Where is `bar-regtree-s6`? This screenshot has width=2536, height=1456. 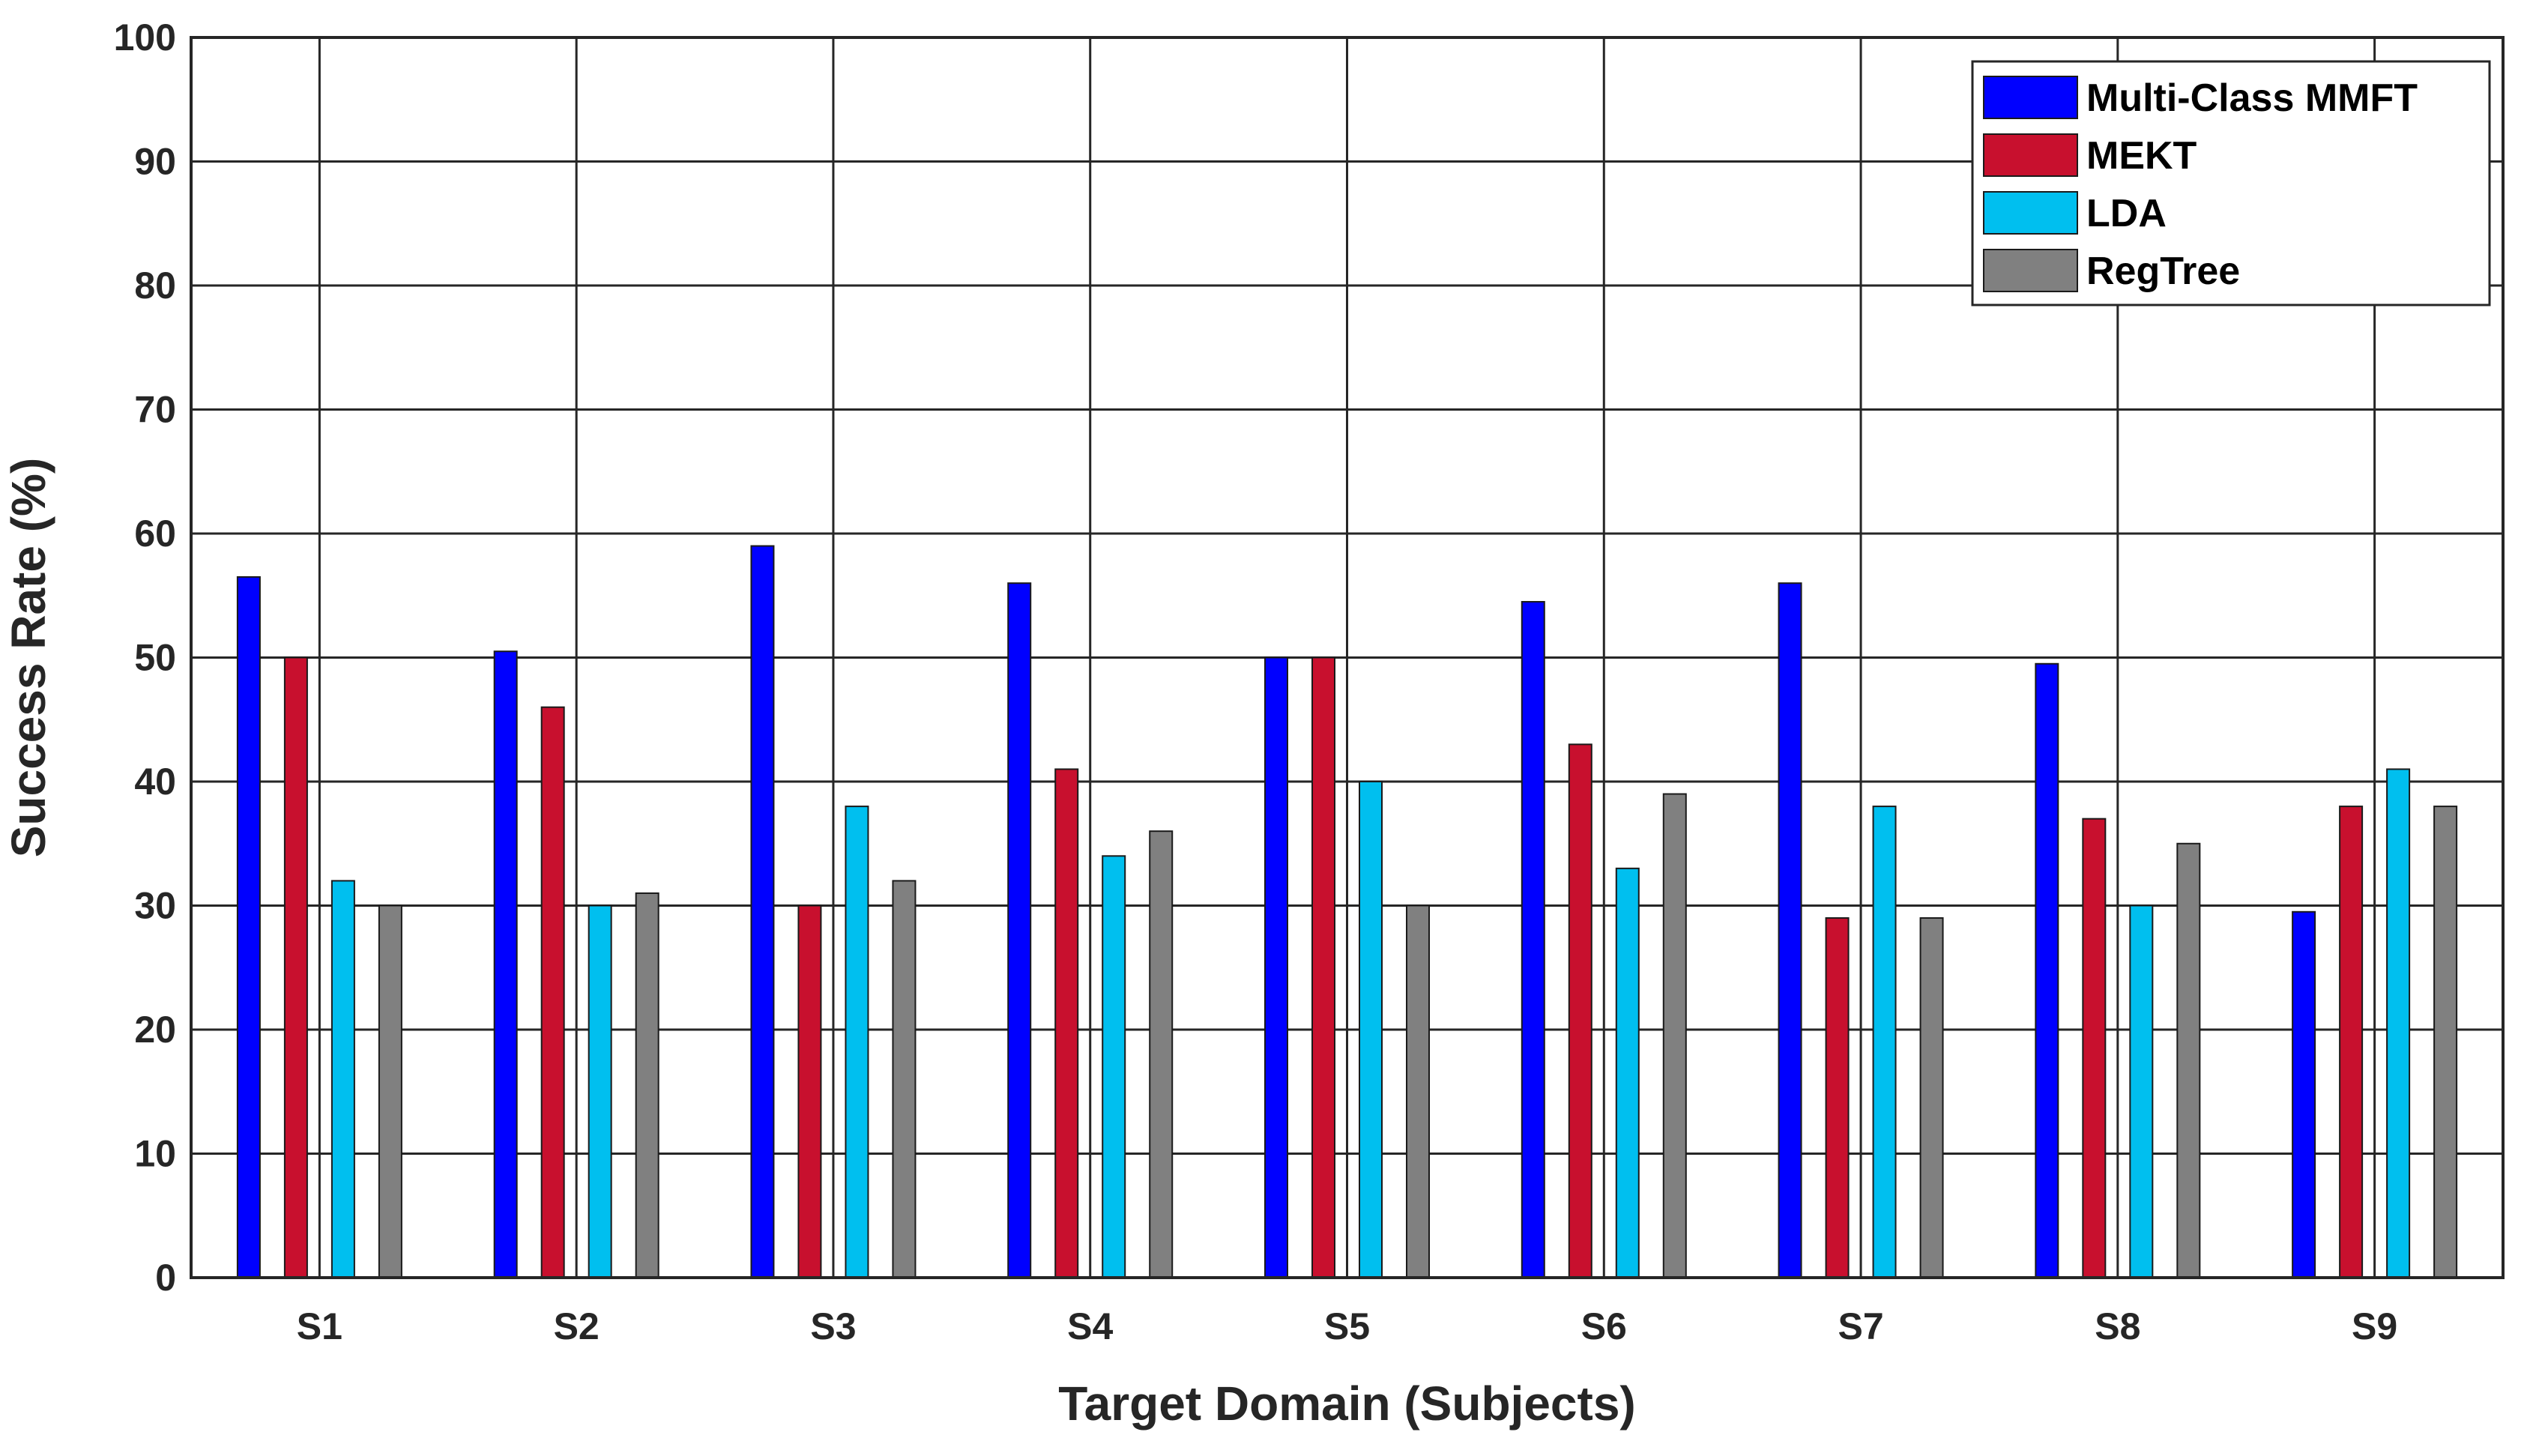 bar-regtree-s6 is located at coordinates (1674, 1036).